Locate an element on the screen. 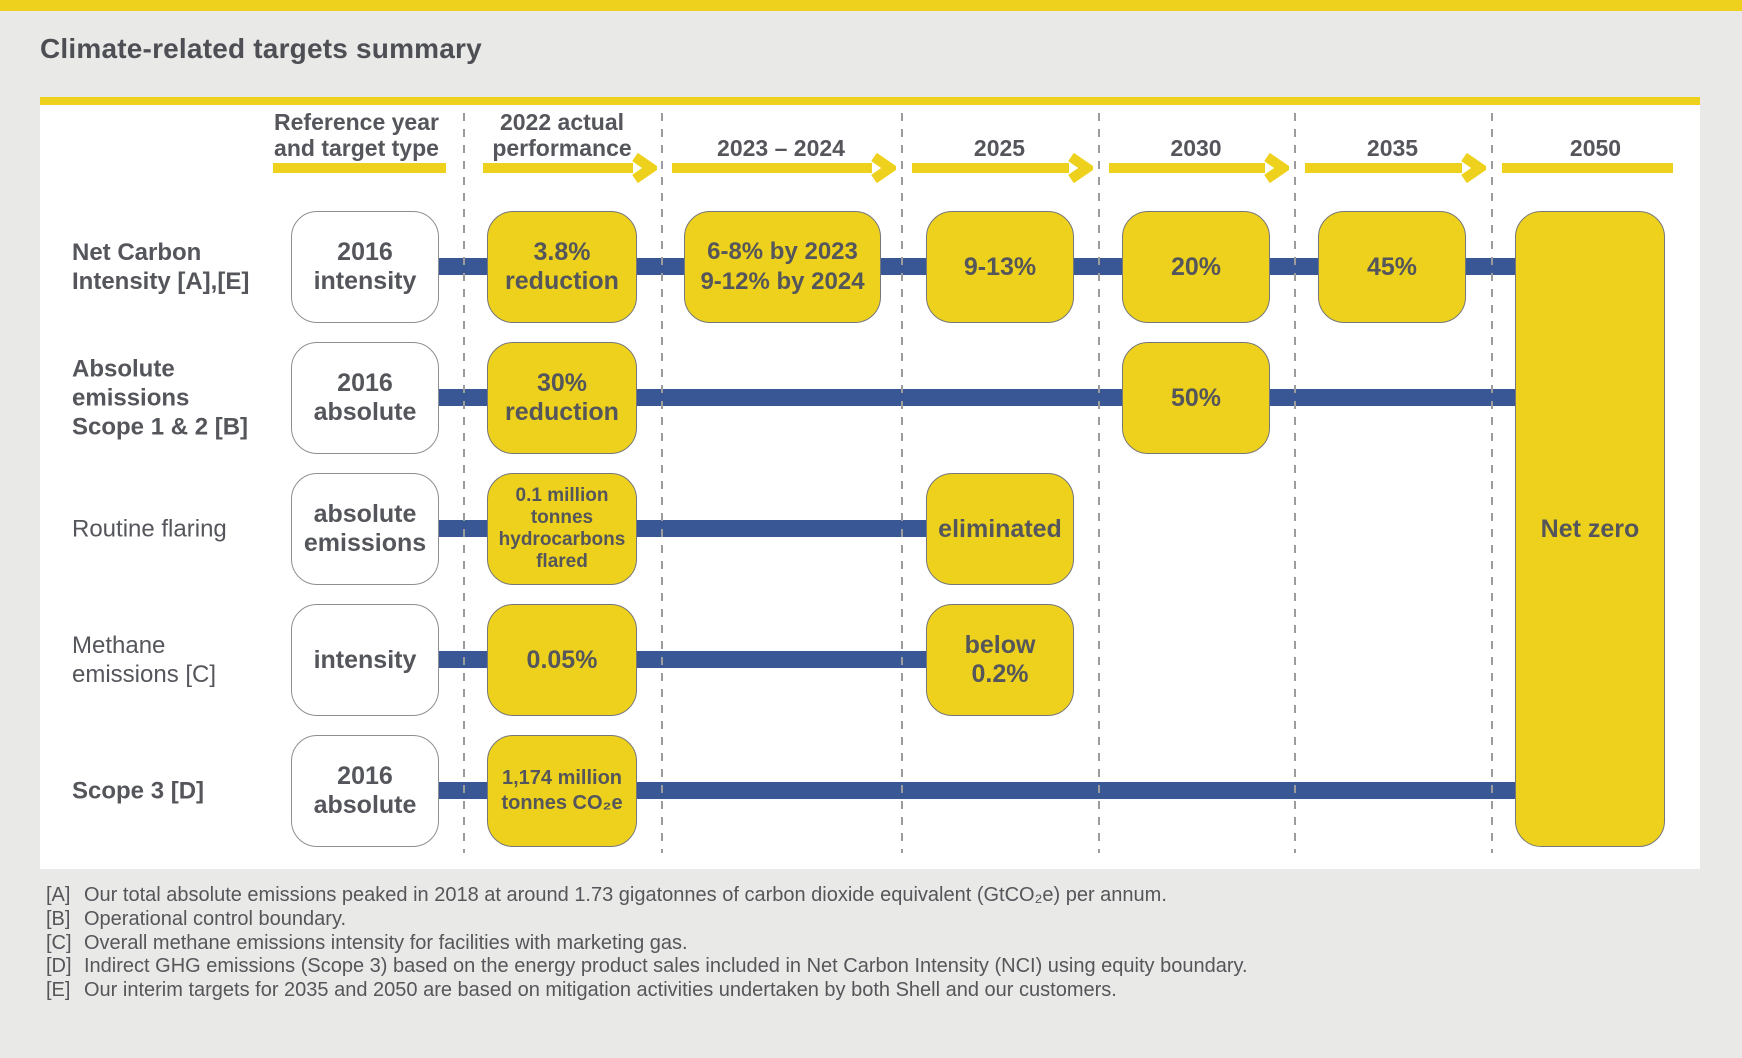  footnote-key: [B] is located at coordinates (58, 918).